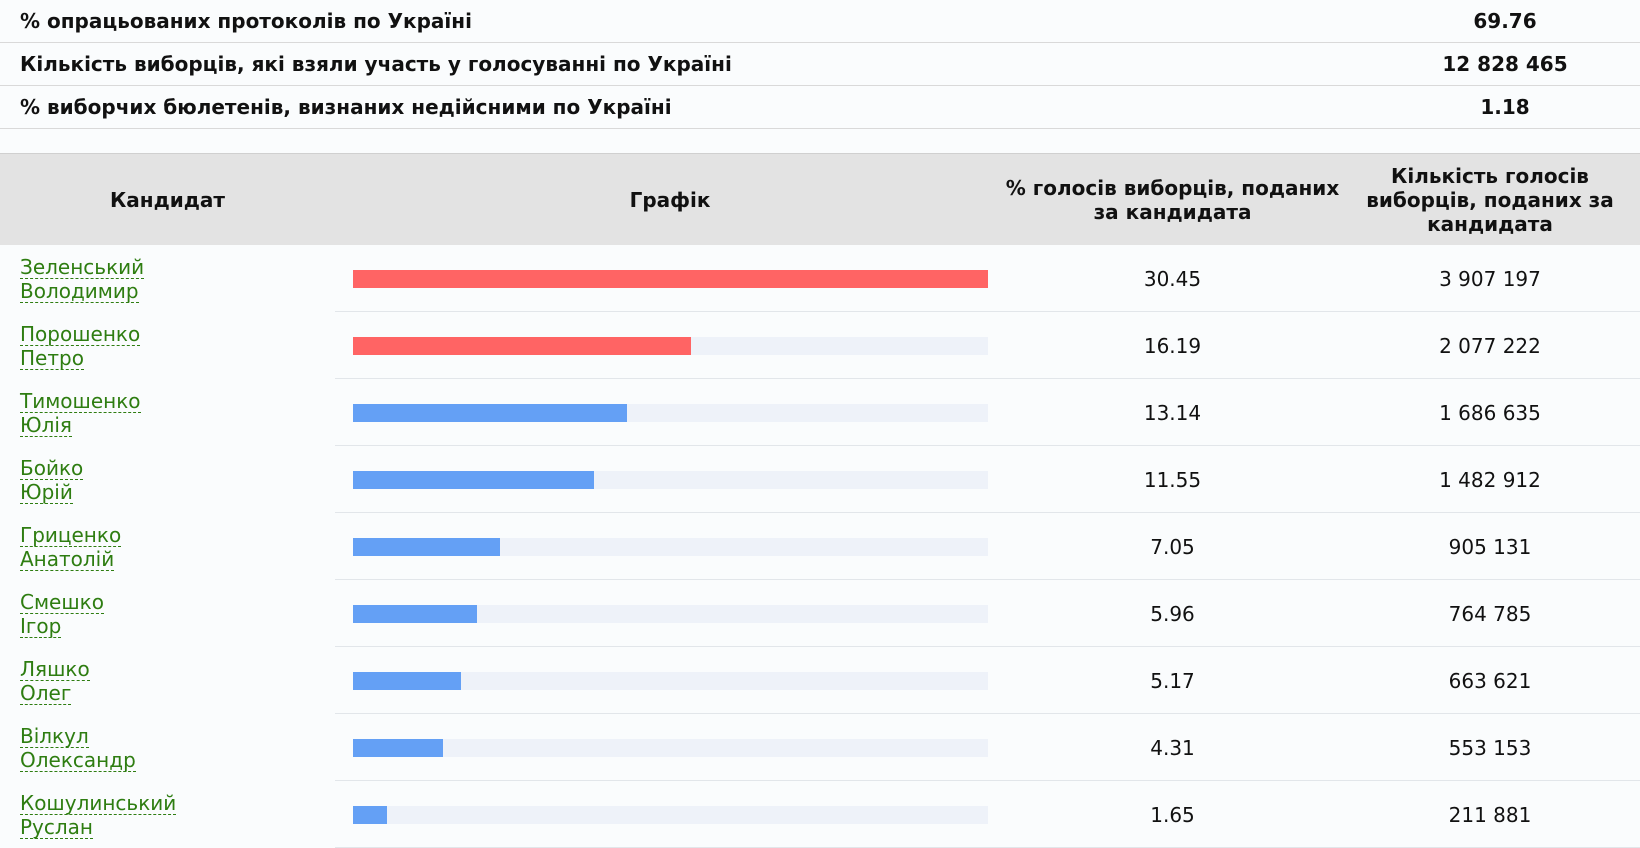  What do you see at coordinates (71, 534) in the screenshot?
I see `candidate-surname-link: Гриценко` at bounding box center [71, 534].